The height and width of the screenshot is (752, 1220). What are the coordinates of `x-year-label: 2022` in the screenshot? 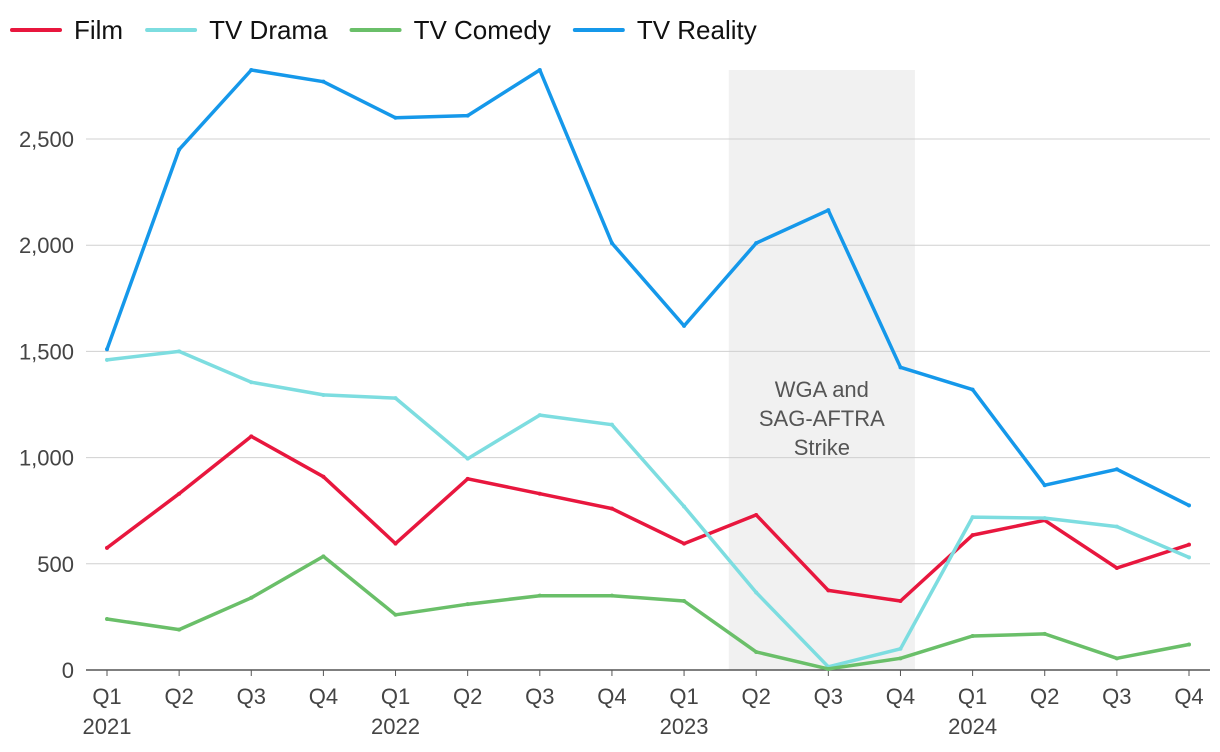 It's located at (395, 726).